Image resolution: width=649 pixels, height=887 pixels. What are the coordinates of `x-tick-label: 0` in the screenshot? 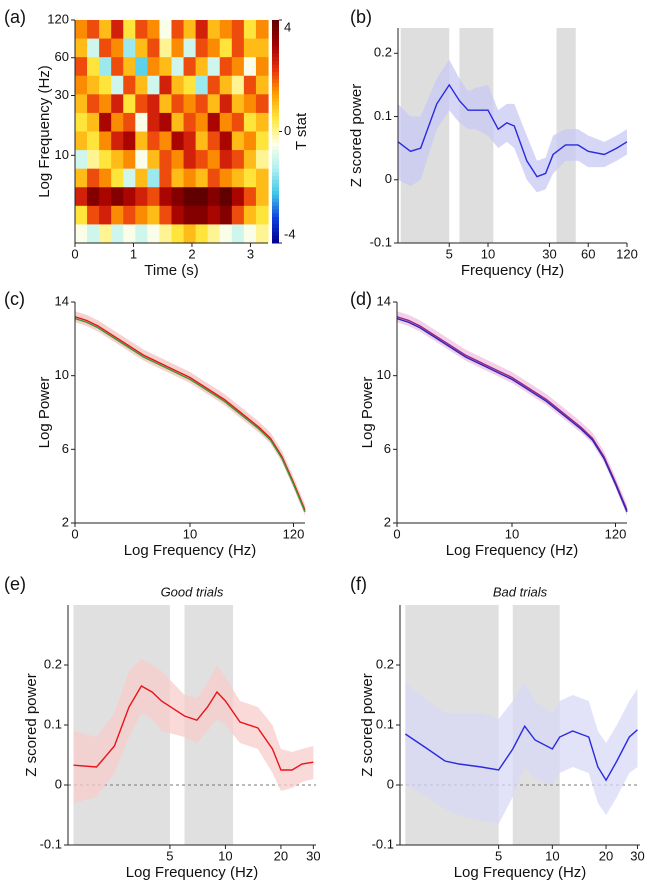 It's located at (396, 533).